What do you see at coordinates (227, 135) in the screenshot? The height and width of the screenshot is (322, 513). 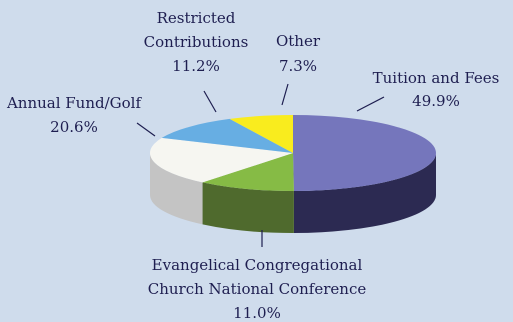 I see `pie-slice-restricted` at bounding box center [227, 135].